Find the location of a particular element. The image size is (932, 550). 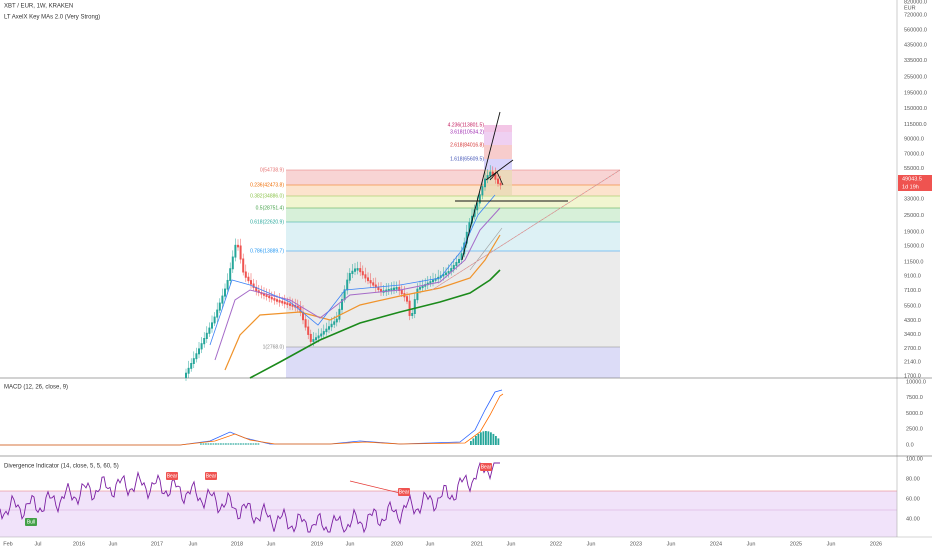

rsi-line is located at coordinates (250, 497).